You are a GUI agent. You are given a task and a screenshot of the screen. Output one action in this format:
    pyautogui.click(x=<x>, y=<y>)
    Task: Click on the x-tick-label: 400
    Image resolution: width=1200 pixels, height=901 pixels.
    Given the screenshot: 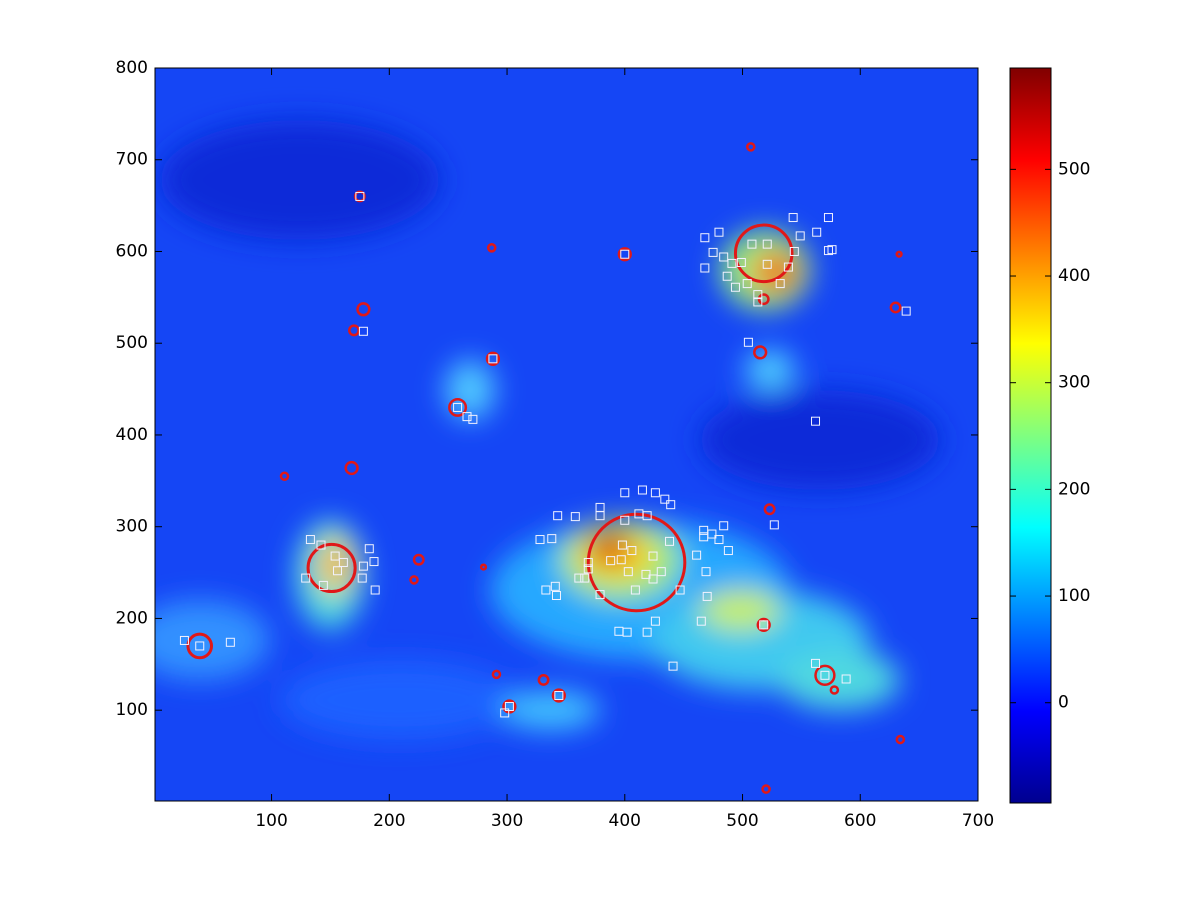 What is the action you would take?
    pyautogui.click(x=625, y=821)
    